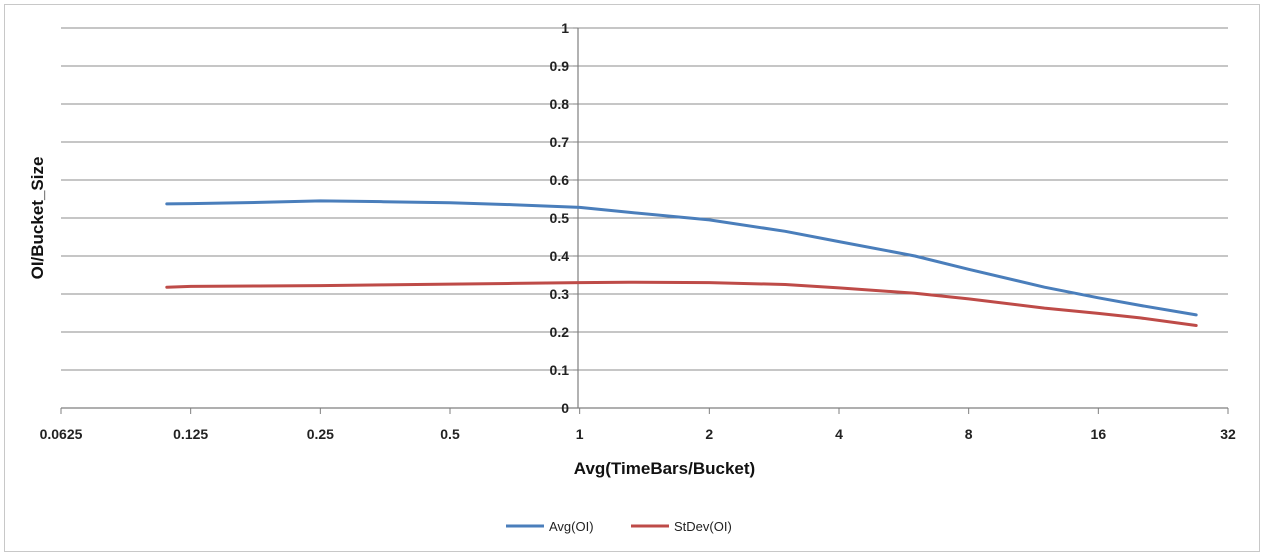 This screenshot has width=1266, height=558. Describe the element at coordinates (703, 526) in the screenshot. I see `legend-label: StDev(OI)` at that location.